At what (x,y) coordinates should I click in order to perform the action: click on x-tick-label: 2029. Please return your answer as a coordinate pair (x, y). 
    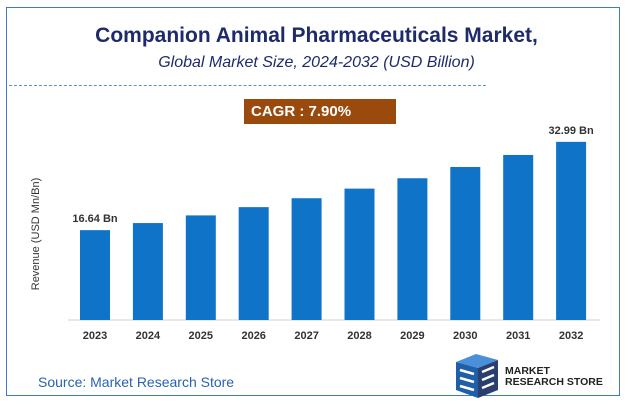
    Looking at the image, I should click on (412, 336).